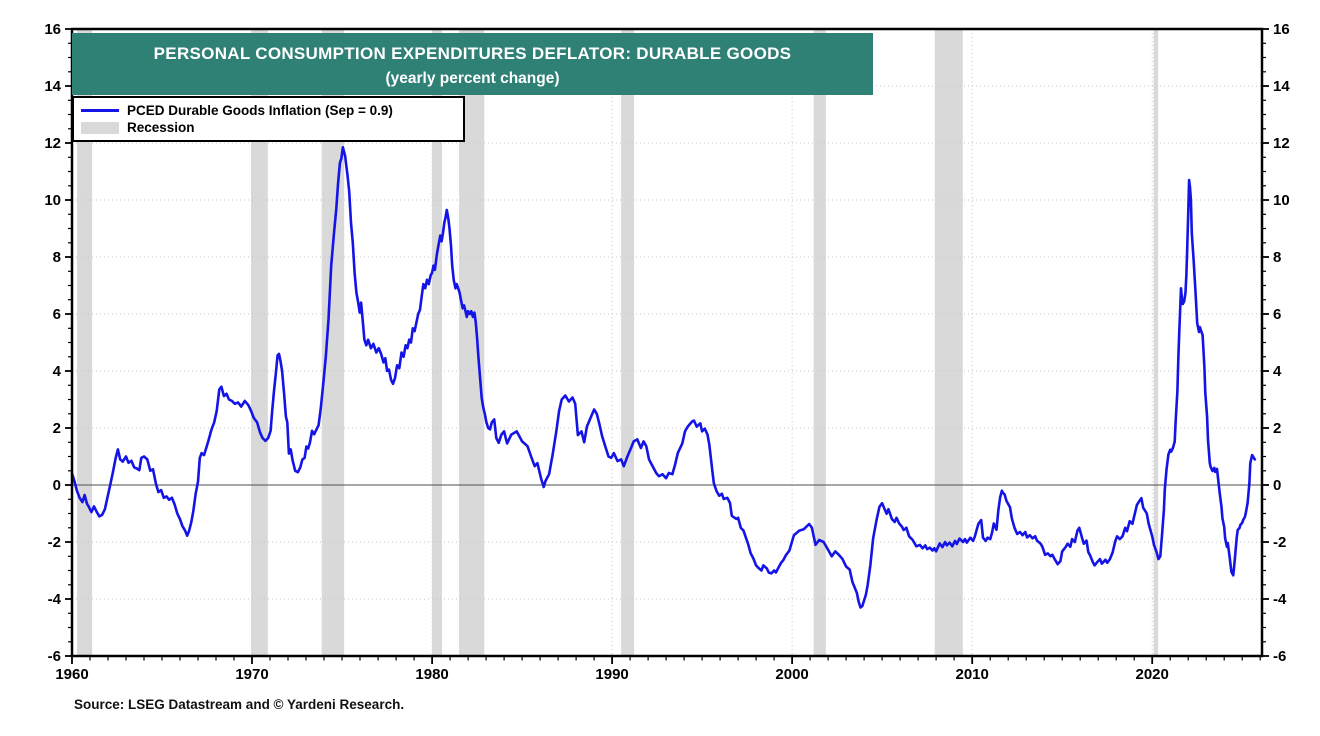 This screenshot has width=1320, height=736. I want to click on y-tick-label-right: 2, so click(1277, 428).